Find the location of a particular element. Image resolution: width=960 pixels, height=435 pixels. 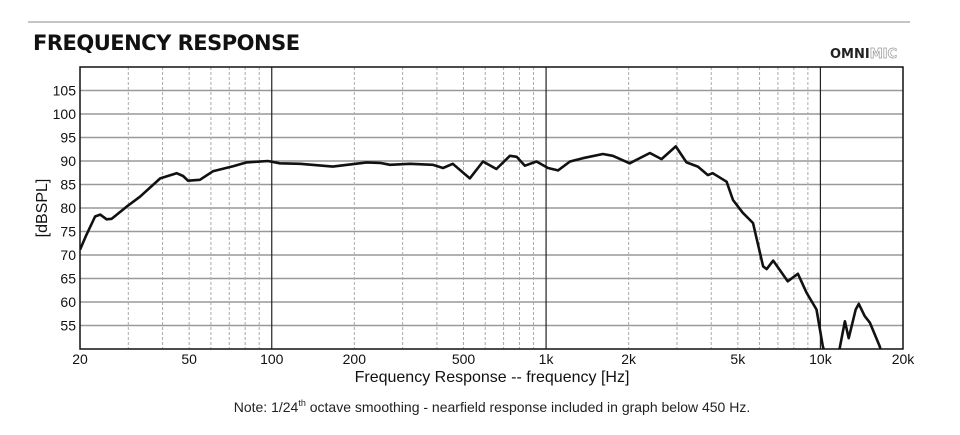

y-tick-label: 105 is located at coordinates (65, 91).